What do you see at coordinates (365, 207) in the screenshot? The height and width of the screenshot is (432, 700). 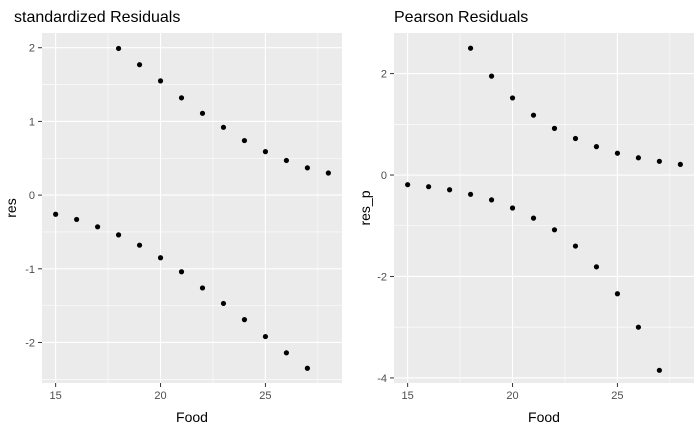 I see `pearson-y-axis-title: res_p` at bounding box center [365, 207].